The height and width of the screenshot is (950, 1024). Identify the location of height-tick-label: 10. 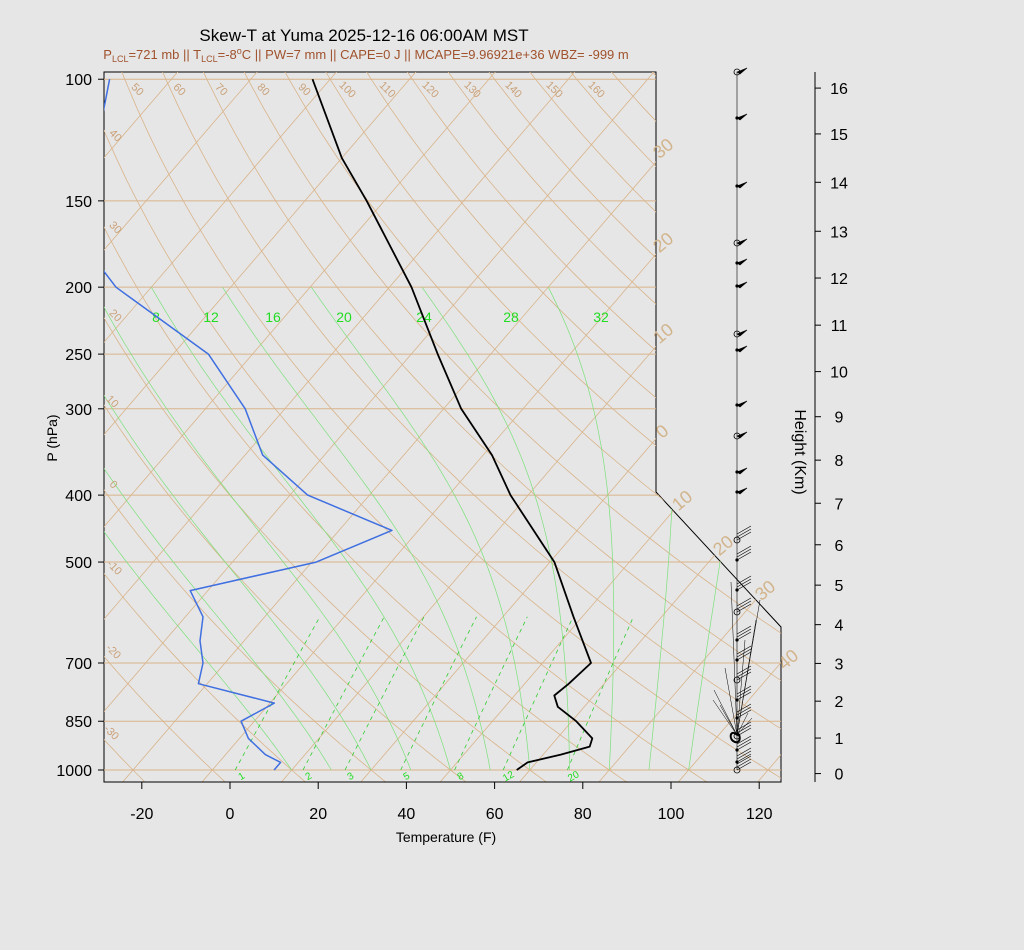
(839, 373).